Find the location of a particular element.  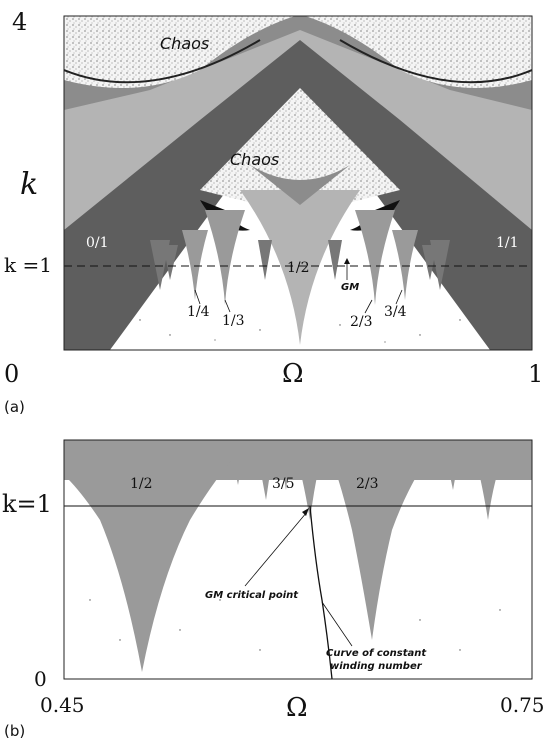

y-axis-label: k is located at coordinates (29, 184).